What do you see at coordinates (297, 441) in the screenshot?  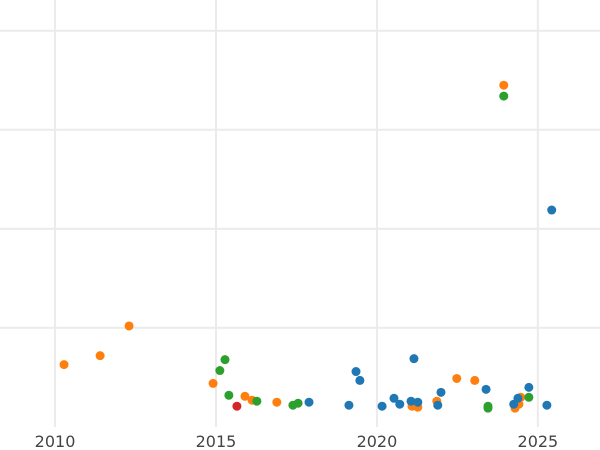 I see `x-tick-labels: 2010 2015 2020 2025` at bounding box center [297, 441].